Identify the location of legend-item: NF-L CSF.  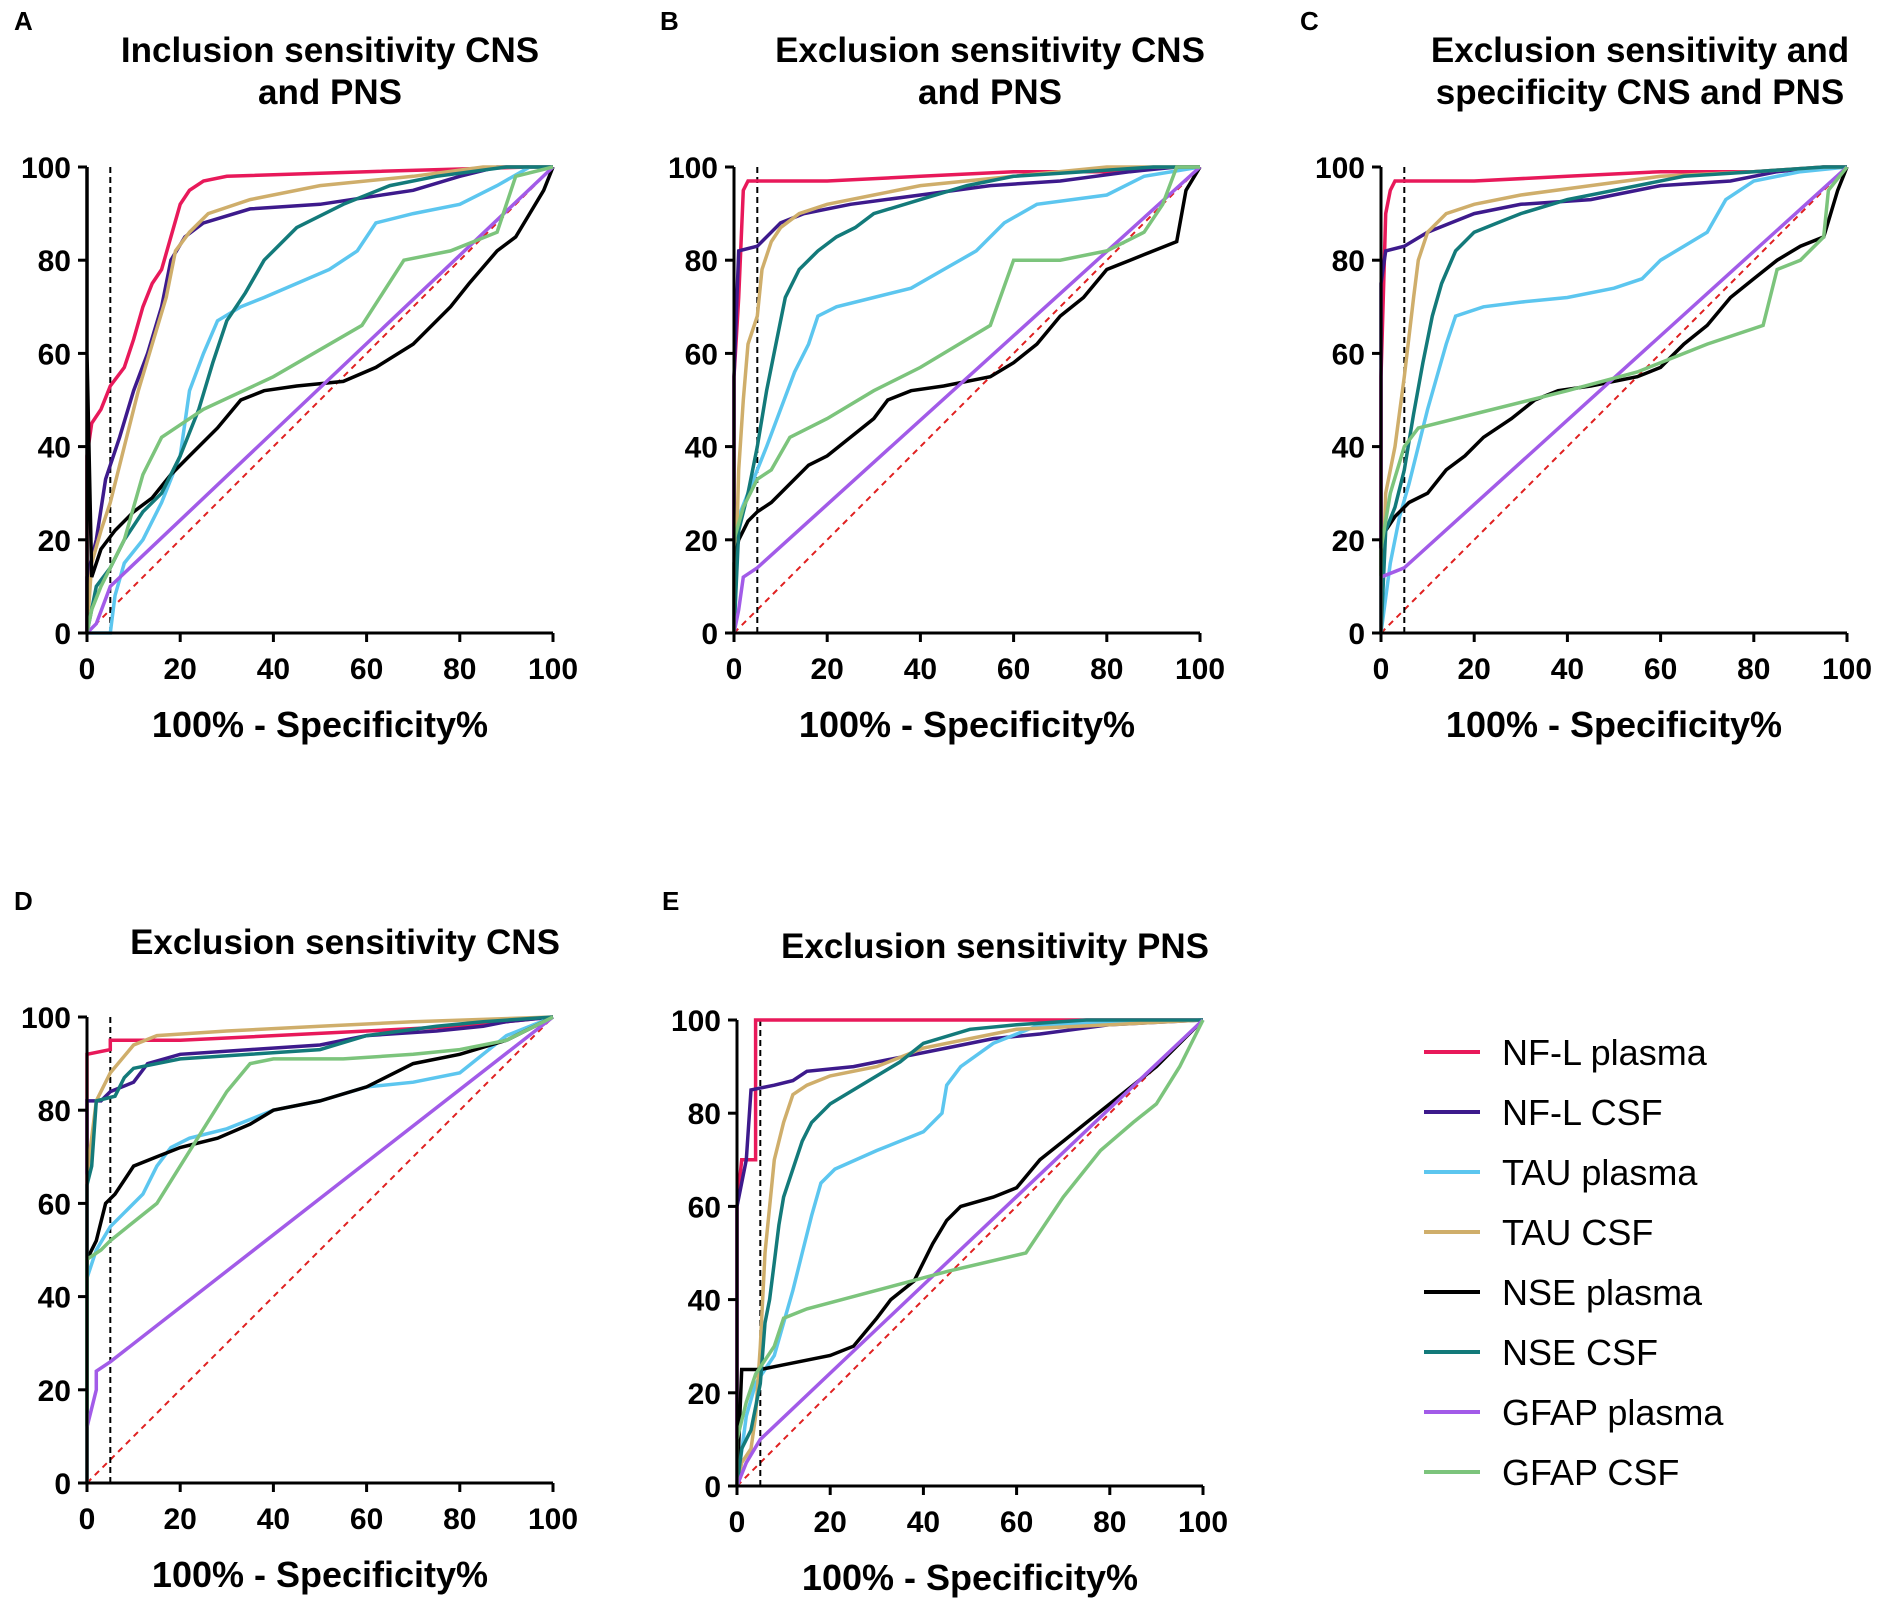
(1543, 1112).